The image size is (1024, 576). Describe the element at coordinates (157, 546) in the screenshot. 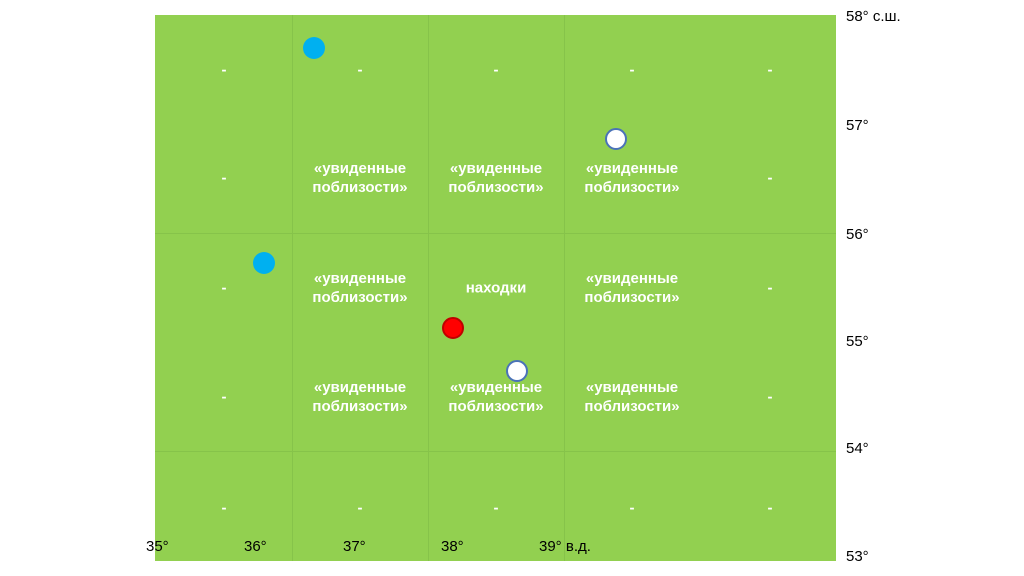

I see `longitude-label-35: 35°` at that location.